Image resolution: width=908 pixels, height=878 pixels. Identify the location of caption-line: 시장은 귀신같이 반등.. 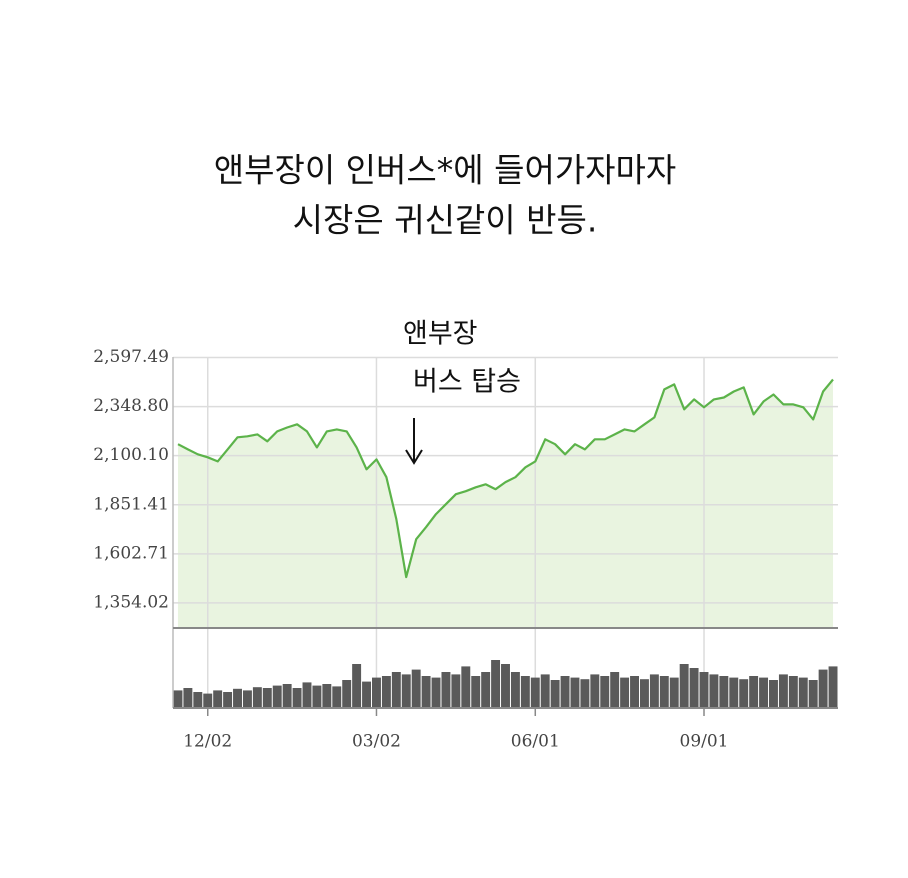
(445, 220).